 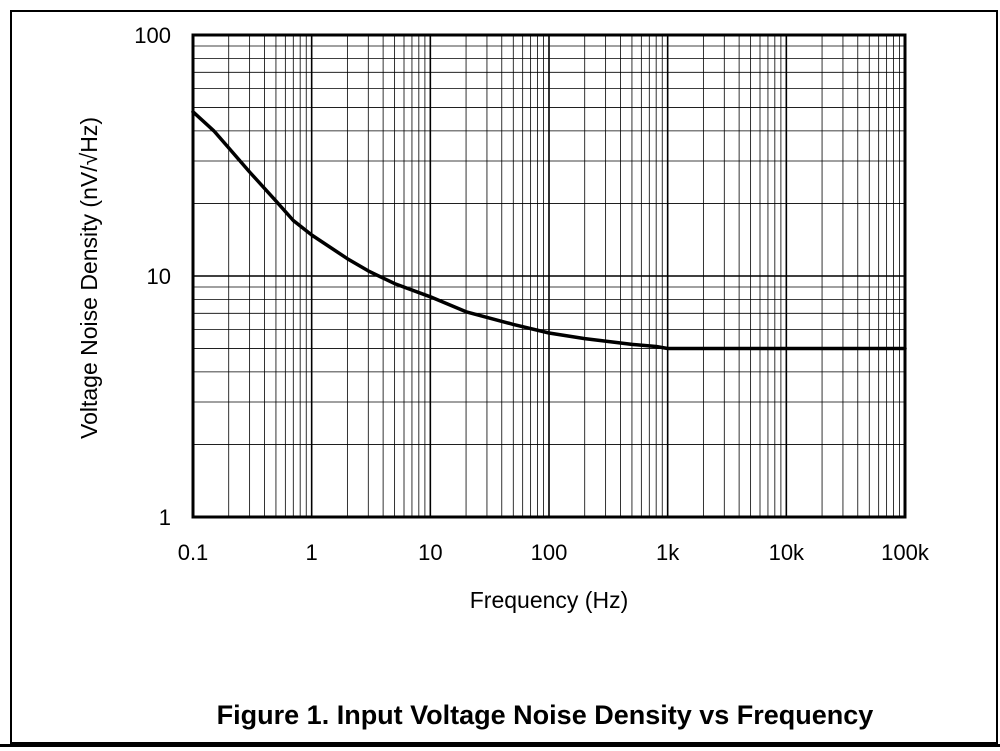 What do you see at coordinates (549, 552) in the screenshot?
I see `x-tick-label: 100` at bounding box center [549, 552].